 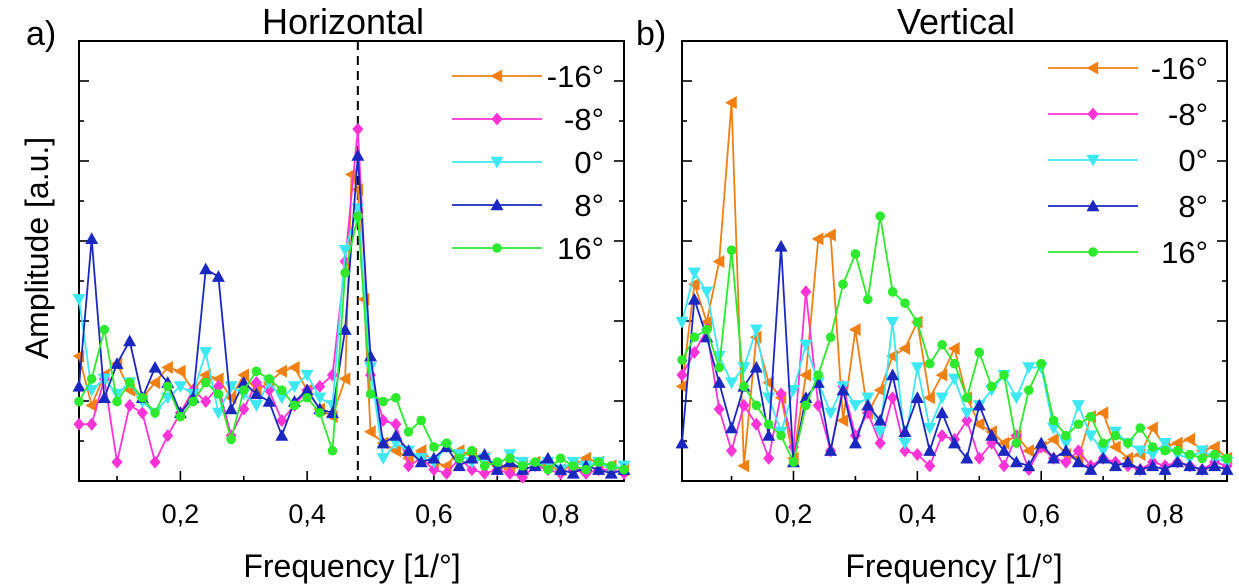 I want to click on panel-b-legend-label: 8°, so click(x=1193, y=206).